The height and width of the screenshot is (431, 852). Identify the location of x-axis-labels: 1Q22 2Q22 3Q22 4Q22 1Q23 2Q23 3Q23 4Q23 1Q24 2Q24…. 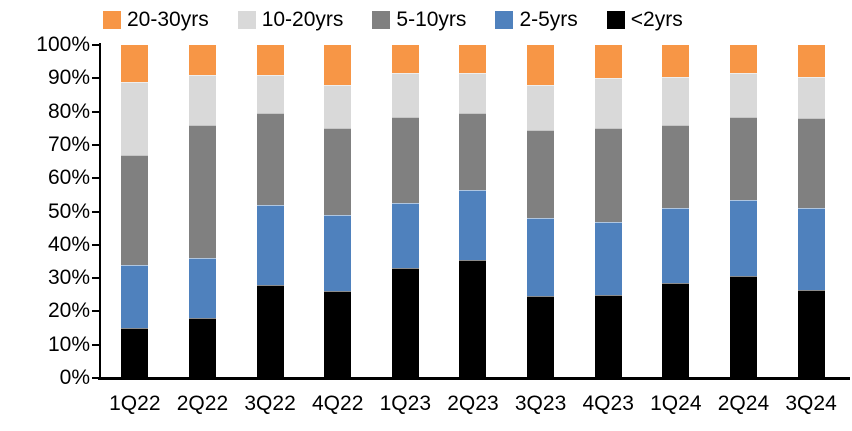
(473, 404).